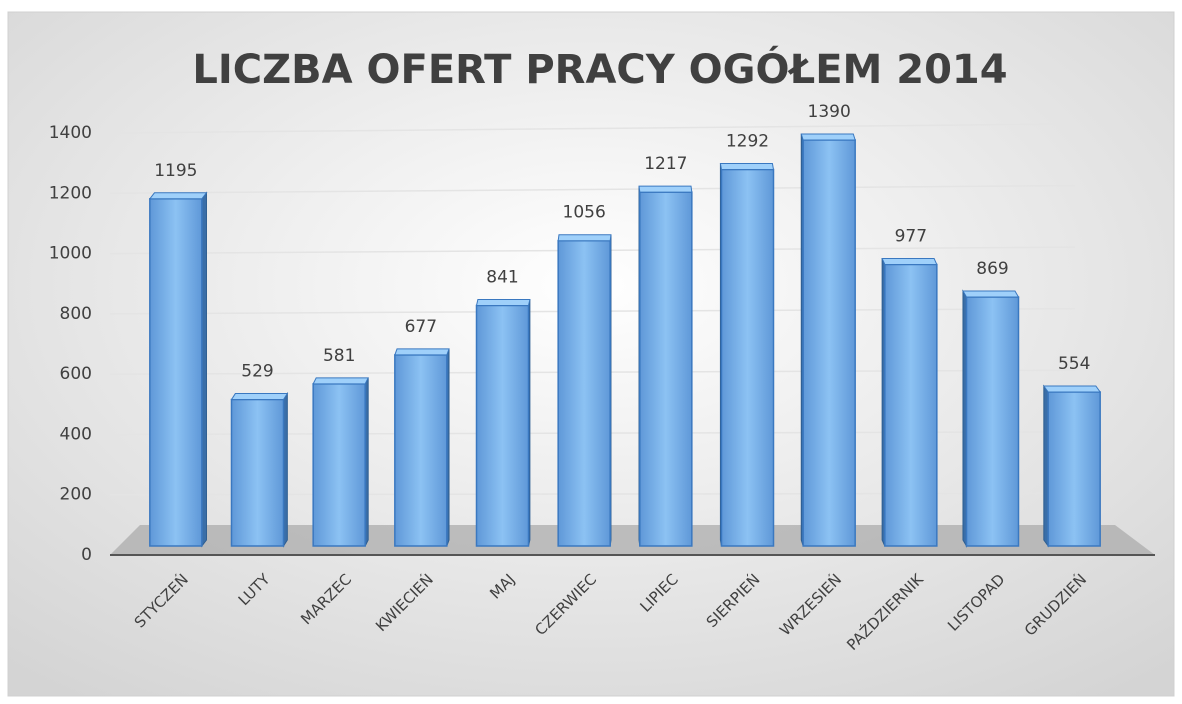 The width and height of the screenshot is (1182, 704). I want to click on data-label: 1217, so click(665, 164).